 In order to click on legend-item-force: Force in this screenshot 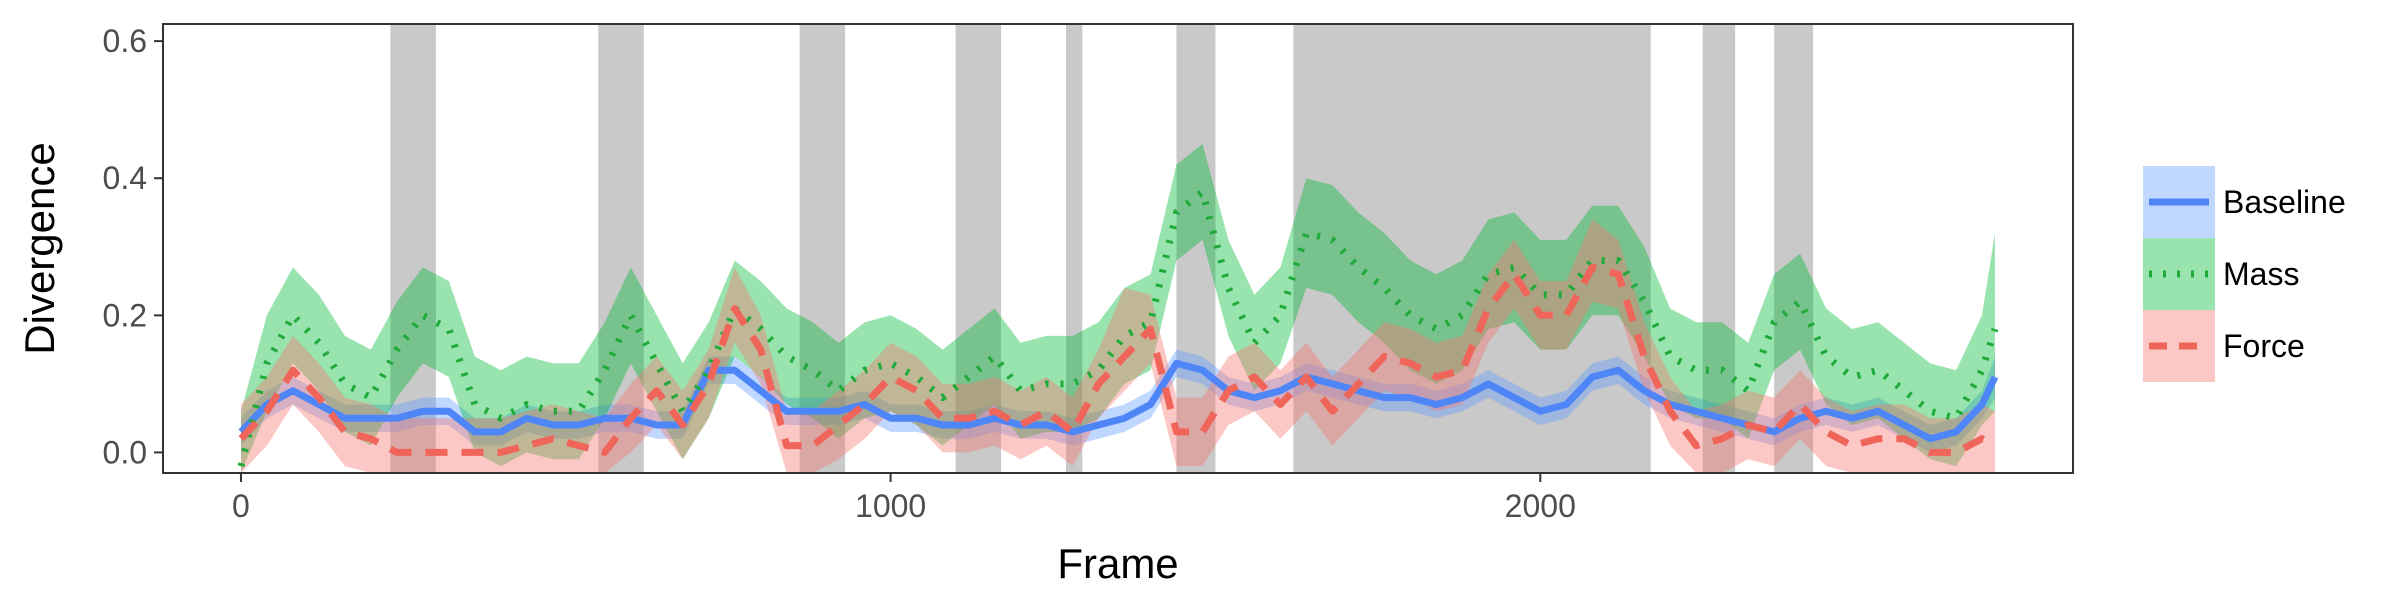, I will do `click(2224, 346)`.